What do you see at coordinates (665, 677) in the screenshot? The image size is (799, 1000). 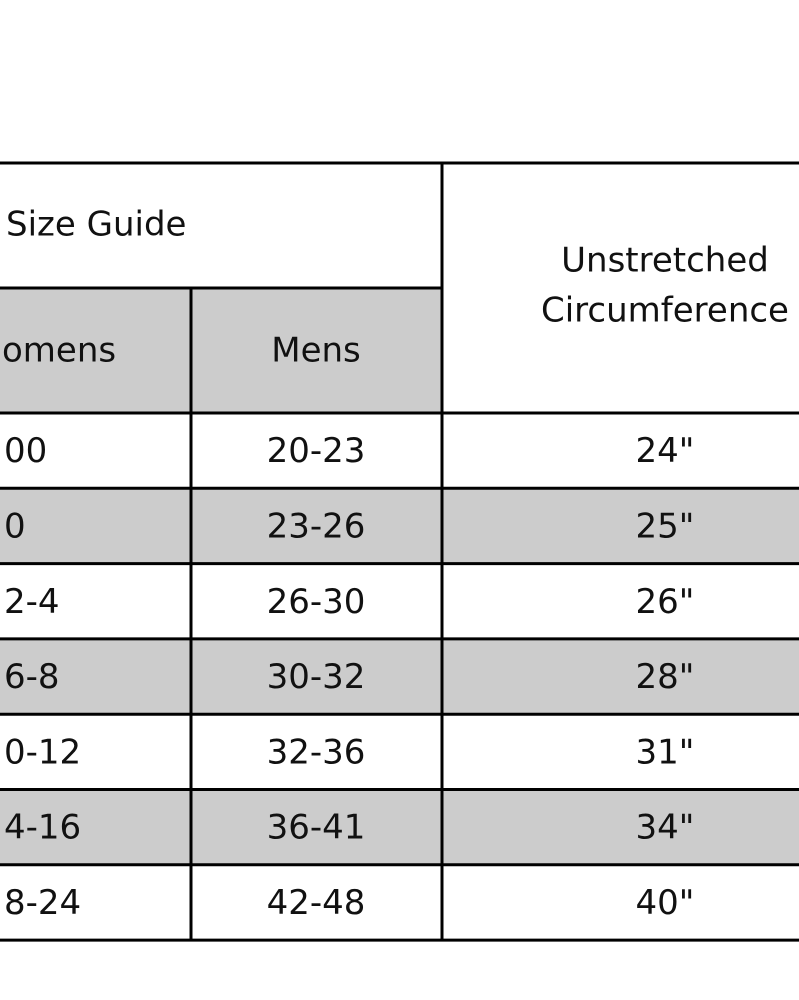 I see `cell: 28"` at bounding box center [665, 677].